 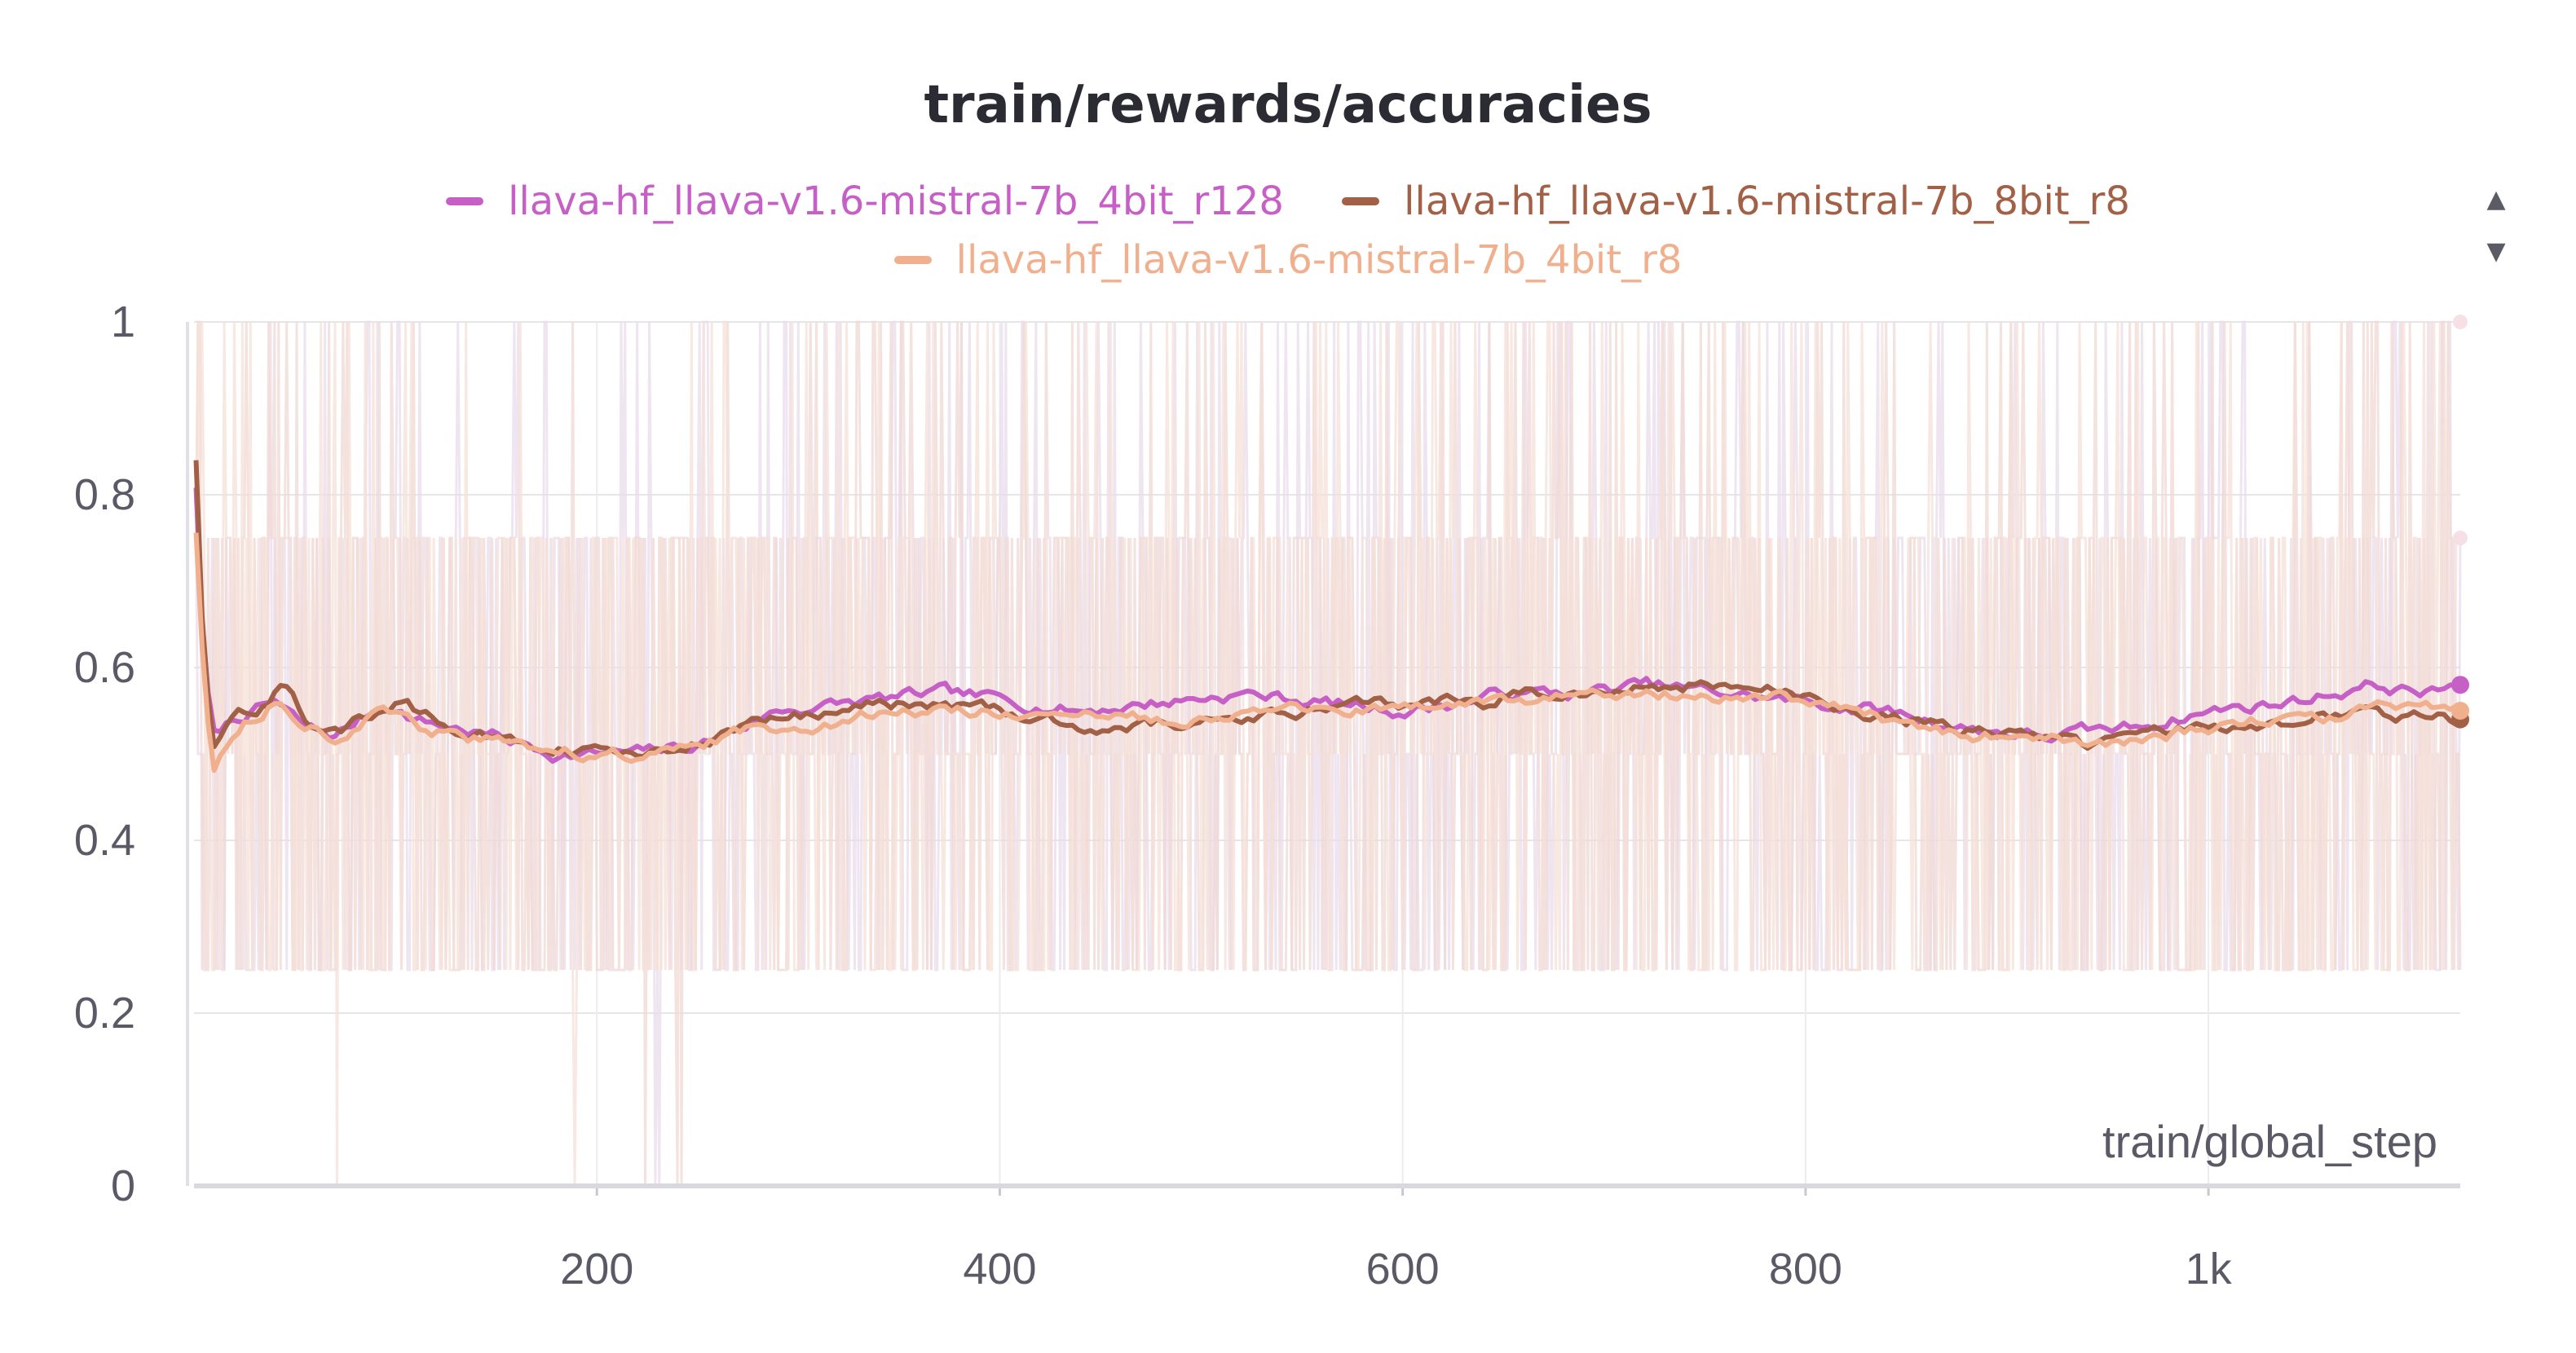 What do you see at coordinates (123, 321) in the screenshot?
I see `y-tick-label: 1` at bounding box center [123, 321].